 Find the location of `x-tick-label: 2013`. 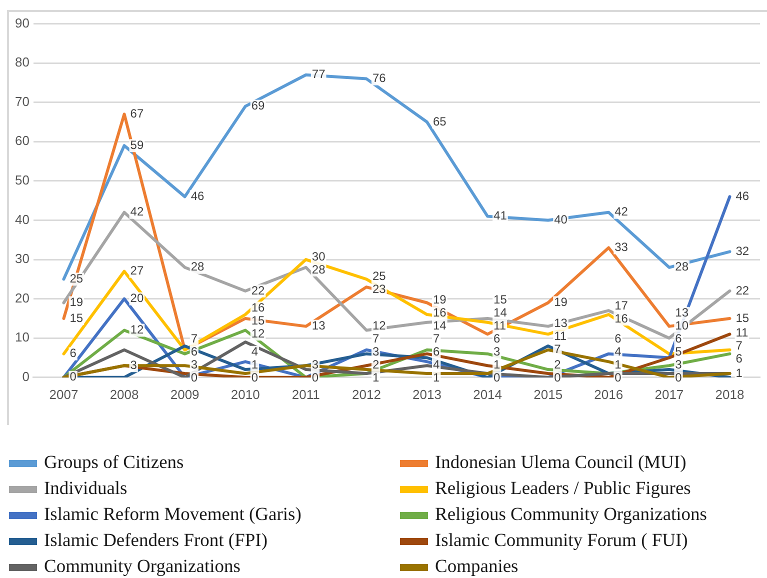

x-tick-label: 2013 is located at coordinates (427, 394).